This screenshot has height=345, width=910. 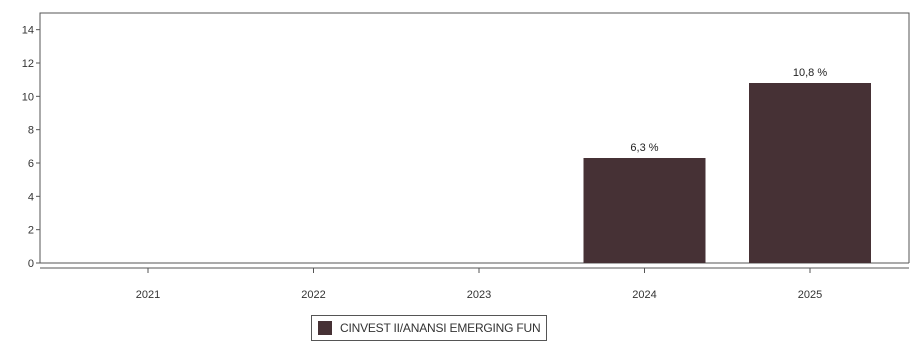 I want to click on y-tick-label: 10, so click(x=28, y=97).